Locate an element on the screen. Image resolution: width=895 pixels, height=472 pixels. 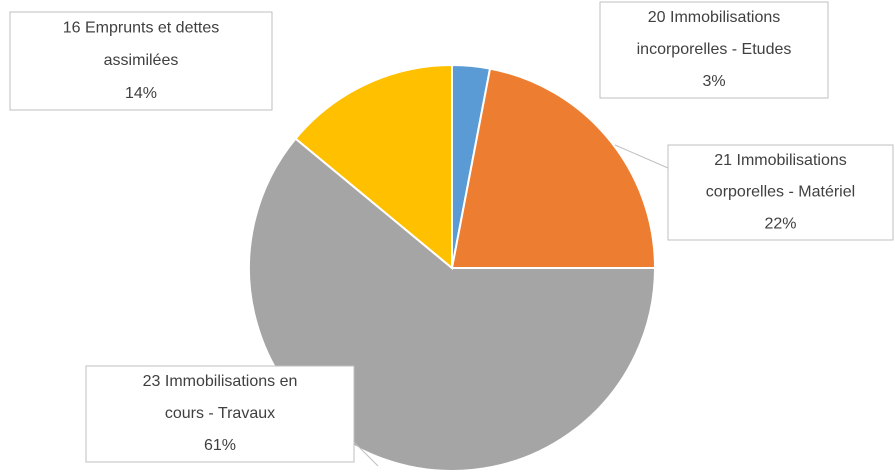
label-line: 21 Immobilisations is located at coordinates (780, 160).